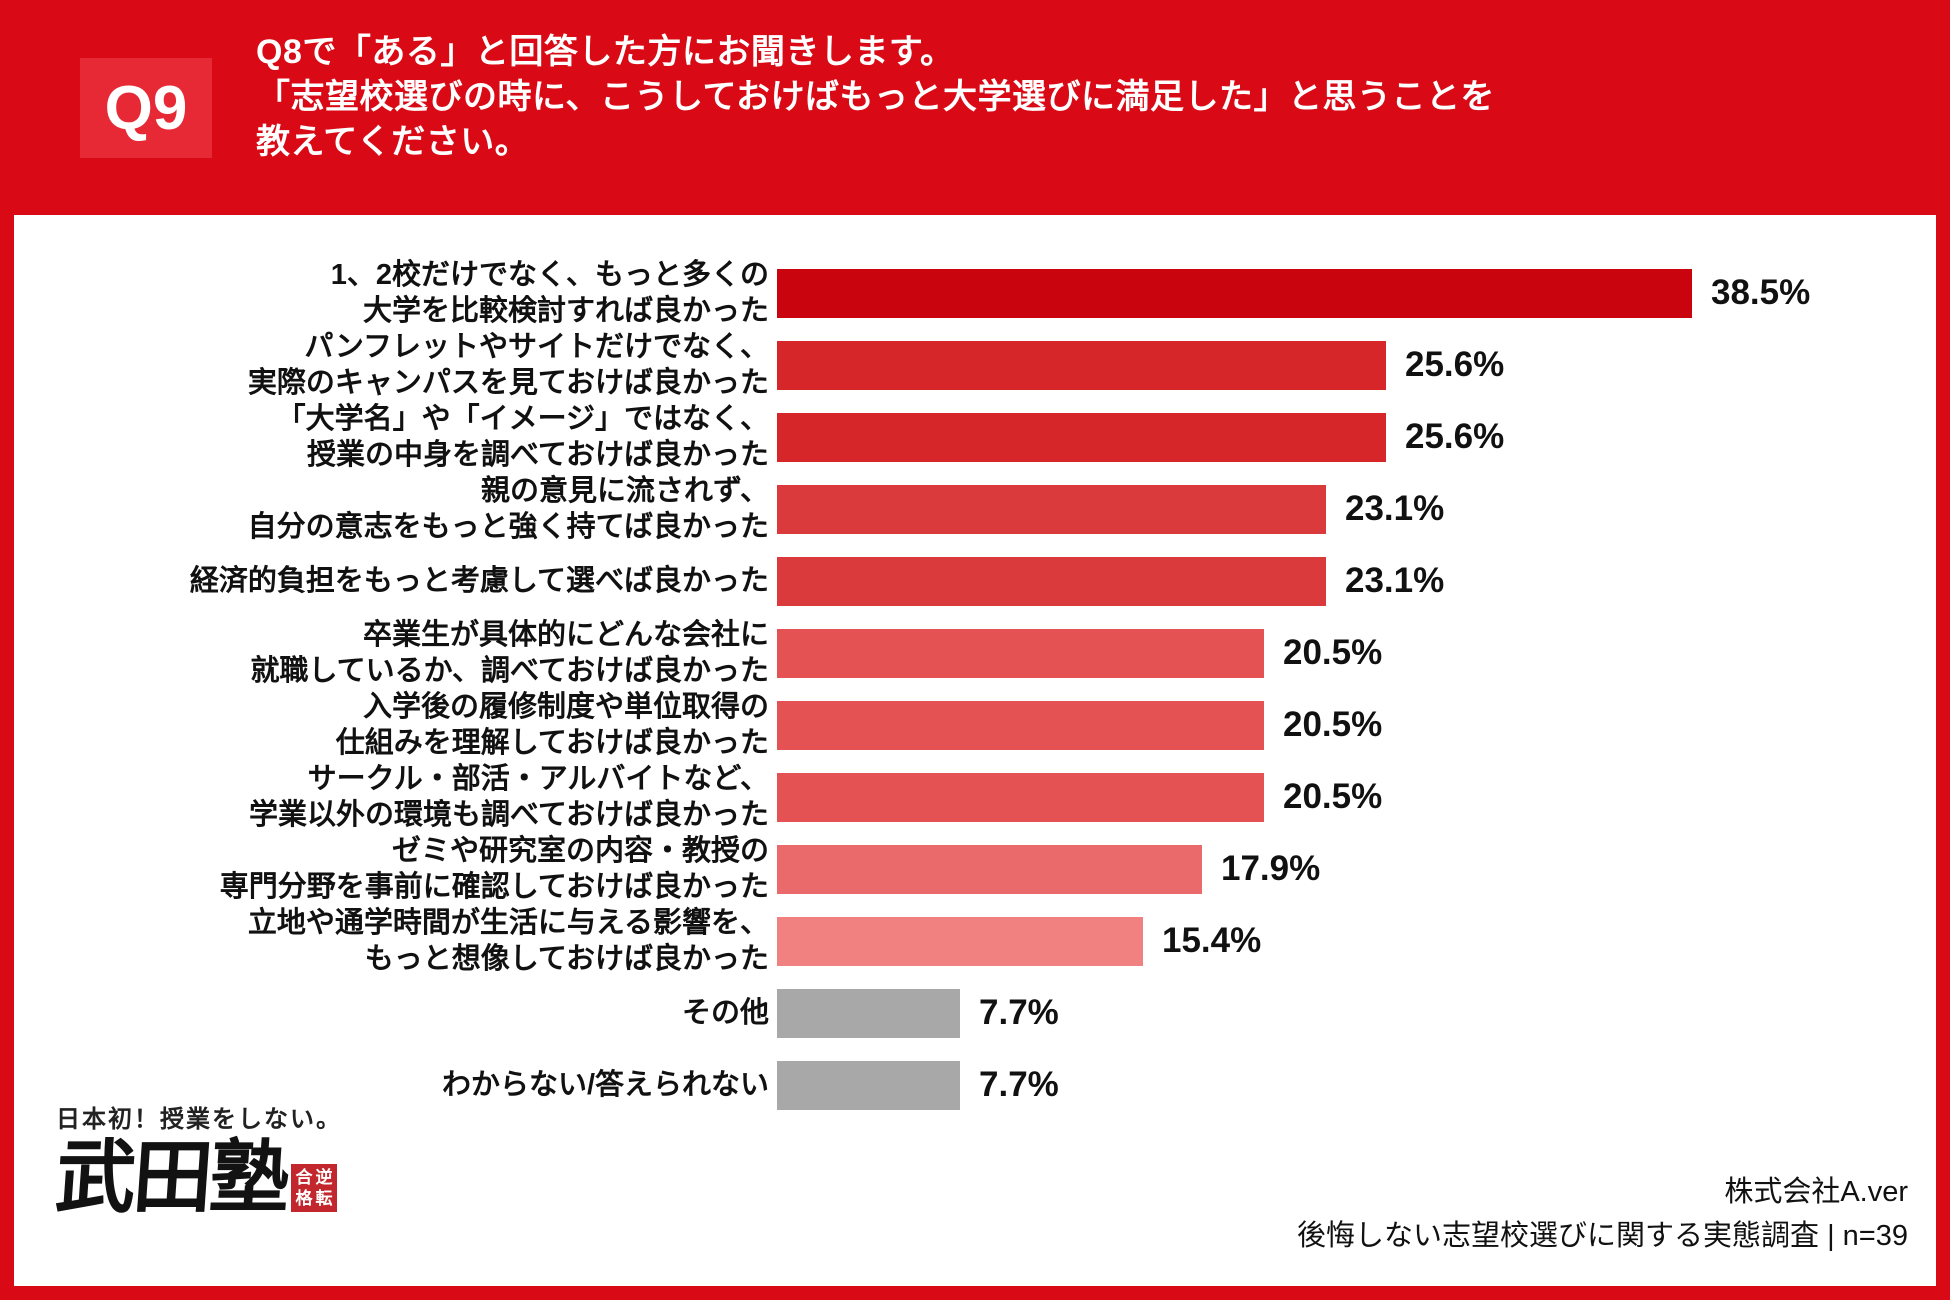 This screenshot has height=1300, width=1950. I want to click on logo-tagline: 日本初！授業をしない。, so click(199, 1120).